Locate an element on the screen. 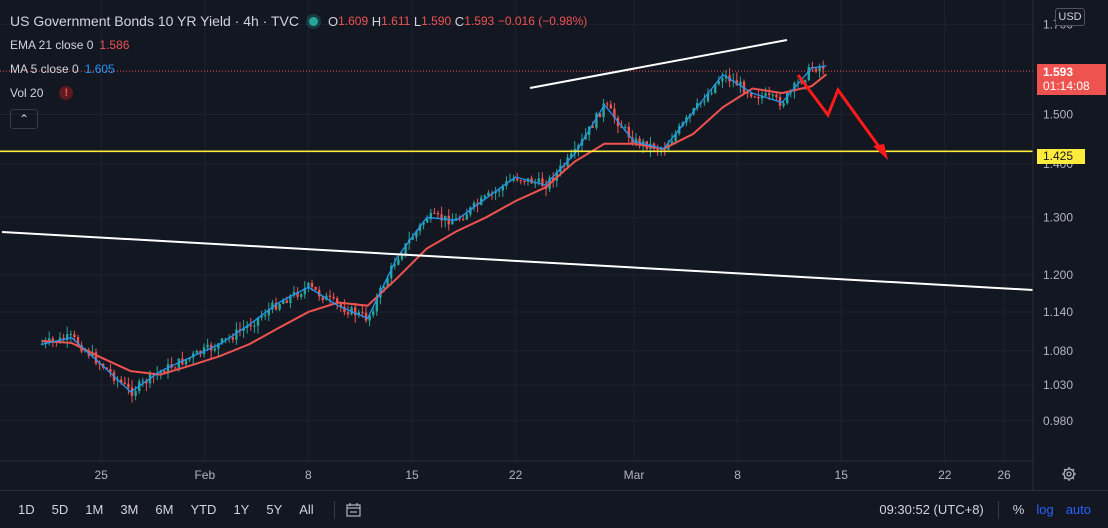 The image size is (1108, 528). lower-trendline is located at coordinates (517, 261).